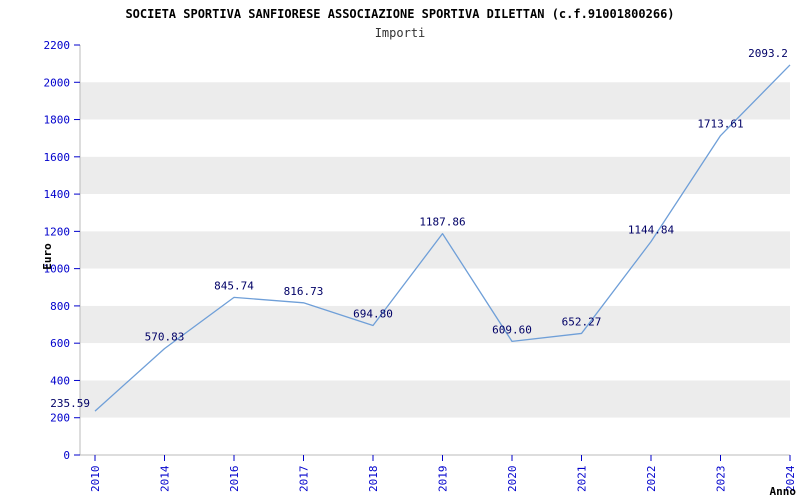 The image size is (800, 500). Describe the element at coordinates (70, 403) in the screenshot. I see `point-label: 235.59` at that location.